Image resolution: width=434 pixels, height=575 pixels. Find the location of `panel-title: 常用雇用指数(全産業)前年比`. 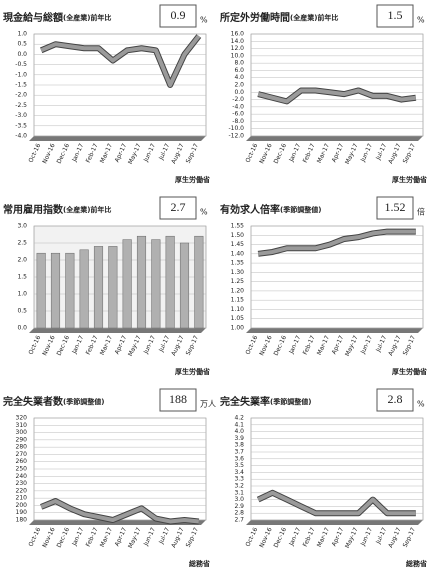

panel-title: 常用雇用指数(全産業)前年比 is located at coordinates (57, 209).